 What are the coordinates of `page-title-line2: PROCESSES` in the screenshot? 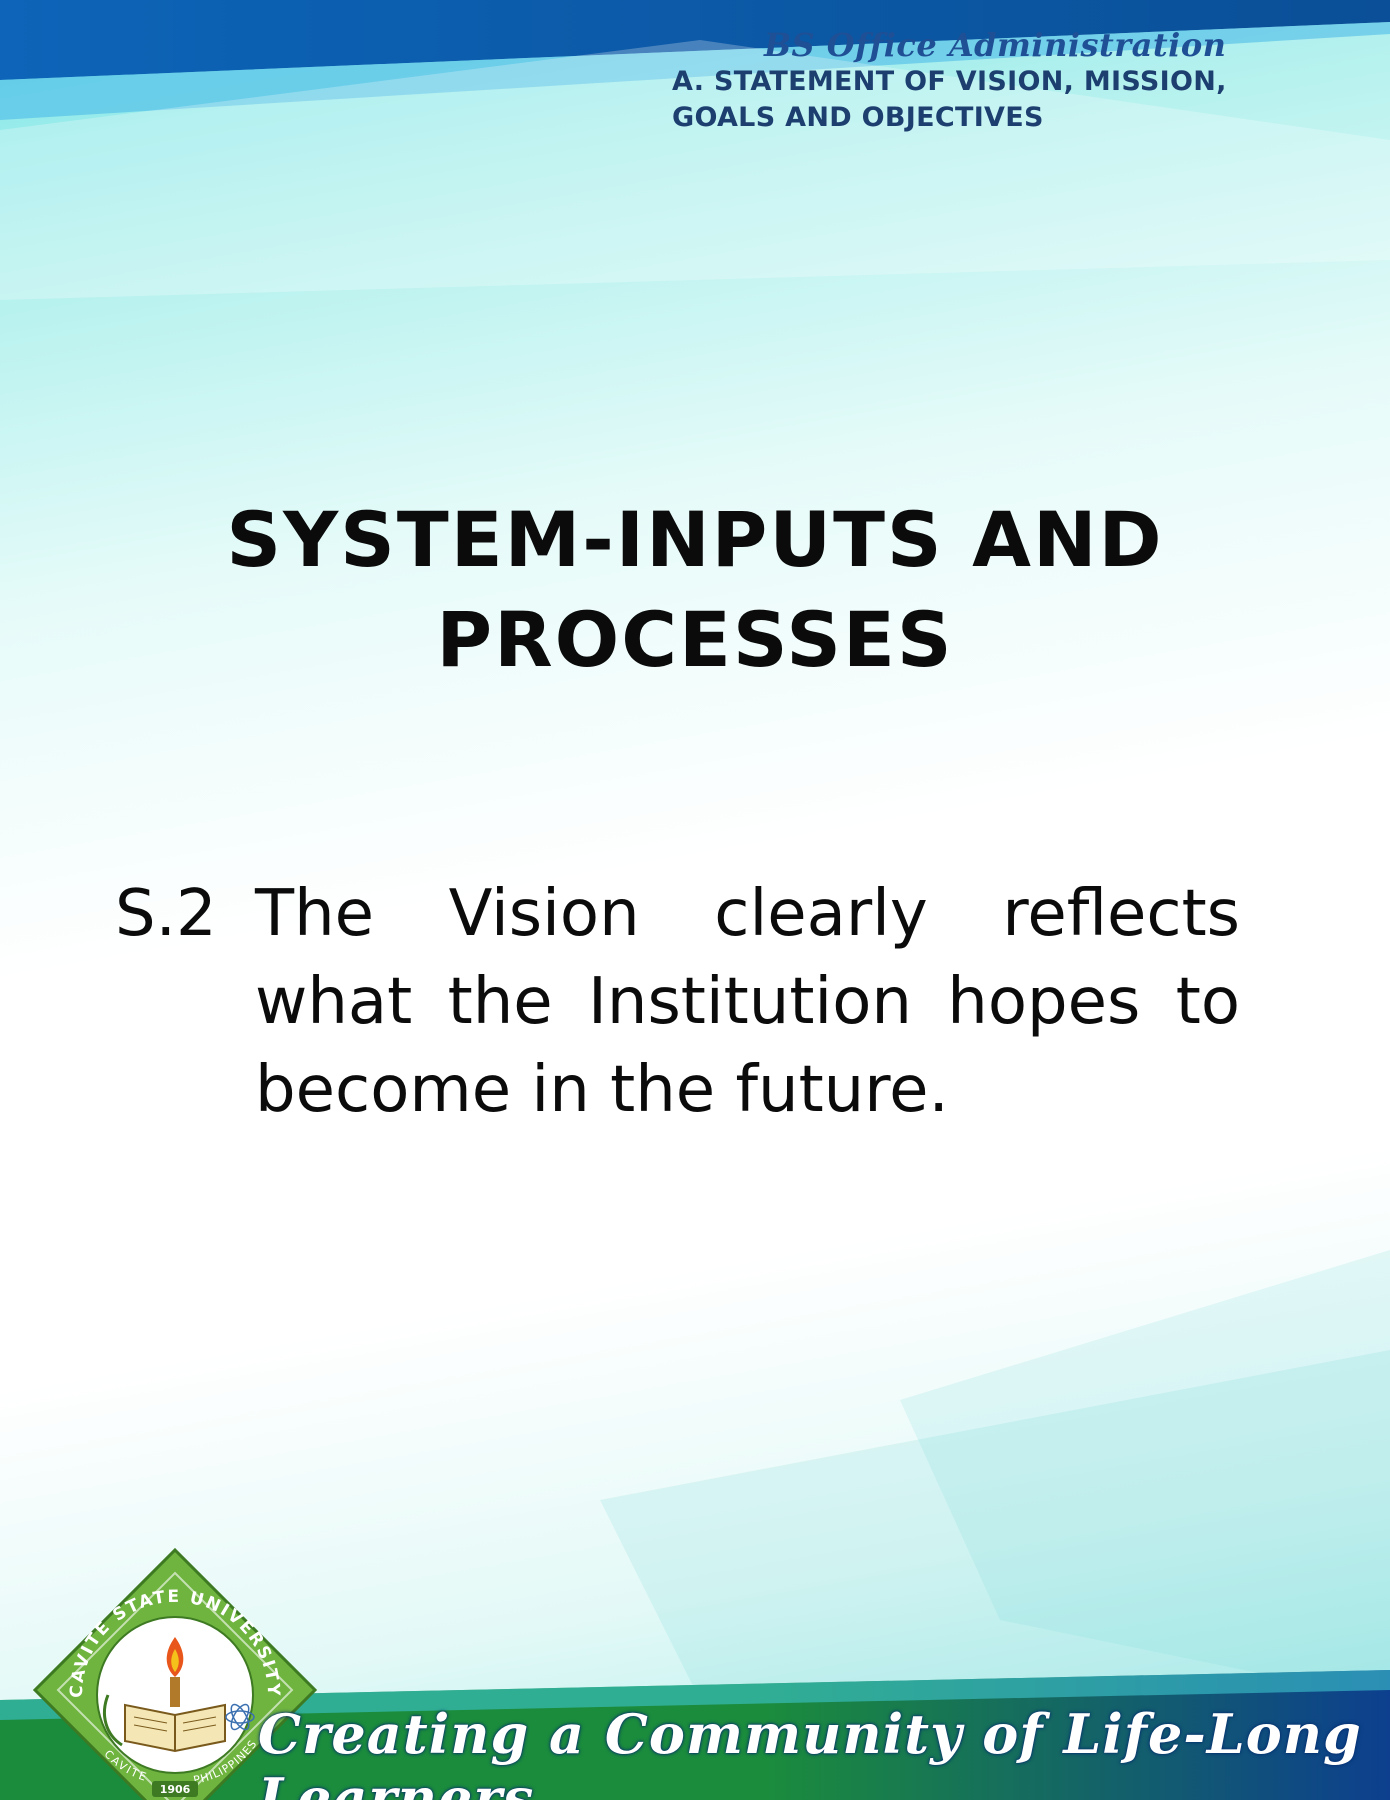 It's located at (695, 639).